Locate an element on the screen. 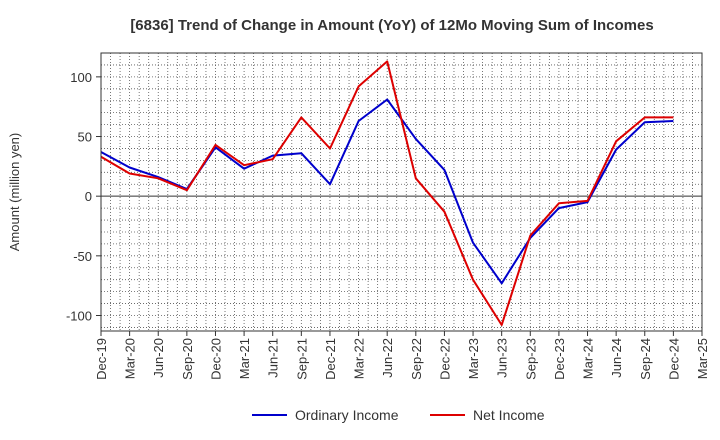 This screenshot has height=440, width=720. x-tick-label: Jun-20 is located at coordinates (158, 358).